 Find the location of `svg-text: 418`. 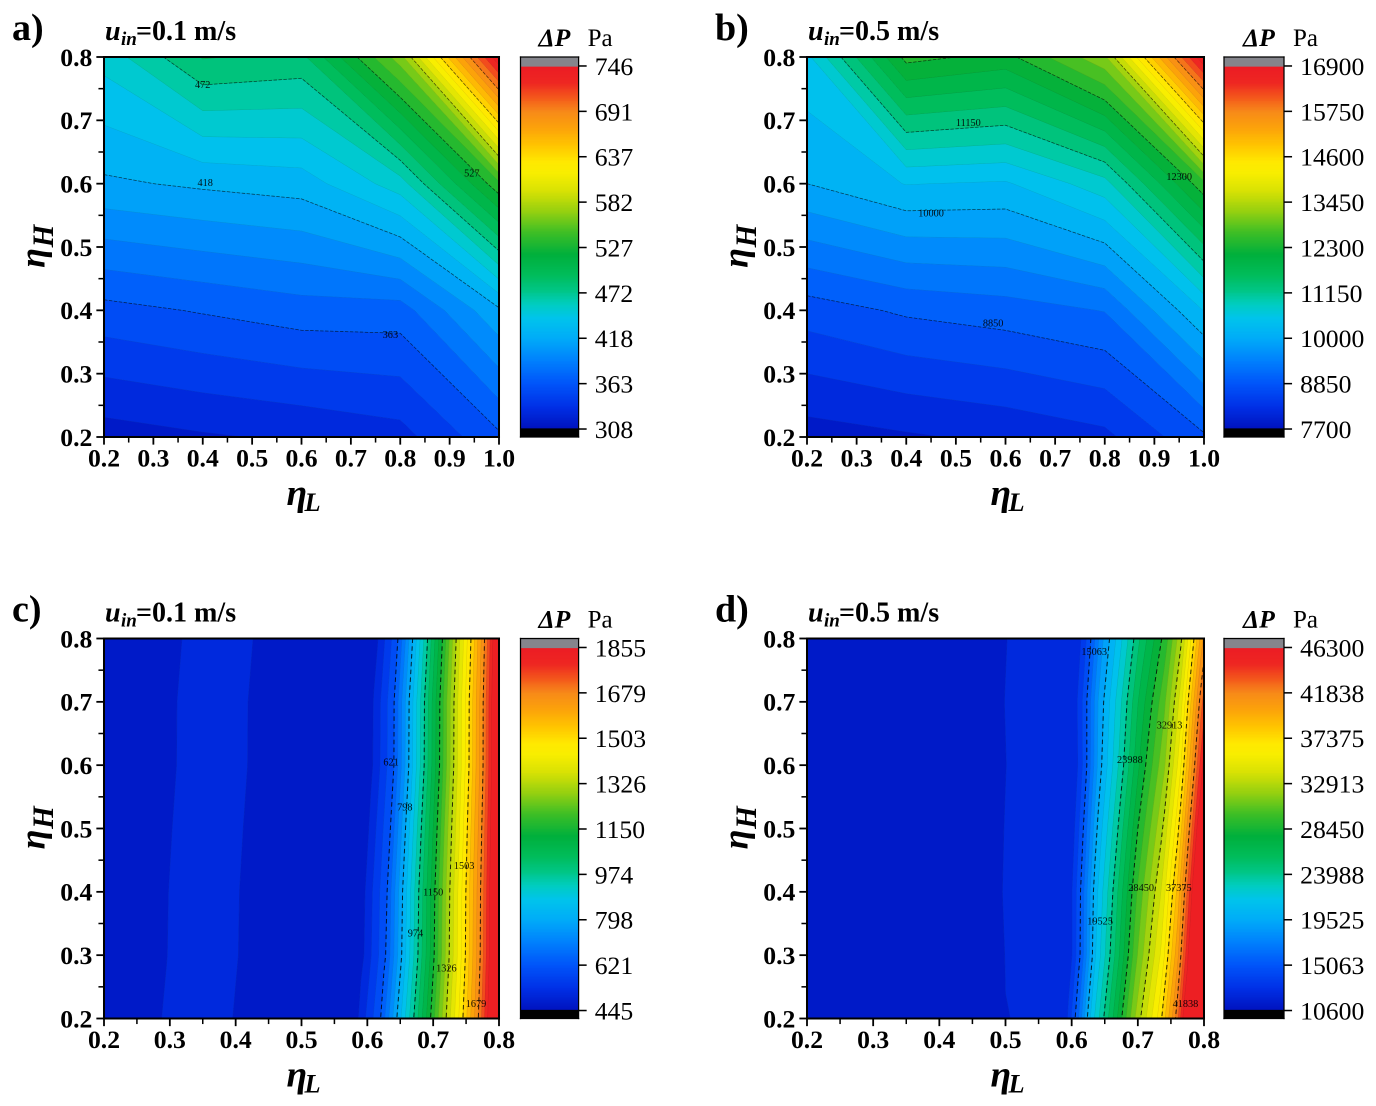

svg-text: 418 is located at coordinates (614, 338).